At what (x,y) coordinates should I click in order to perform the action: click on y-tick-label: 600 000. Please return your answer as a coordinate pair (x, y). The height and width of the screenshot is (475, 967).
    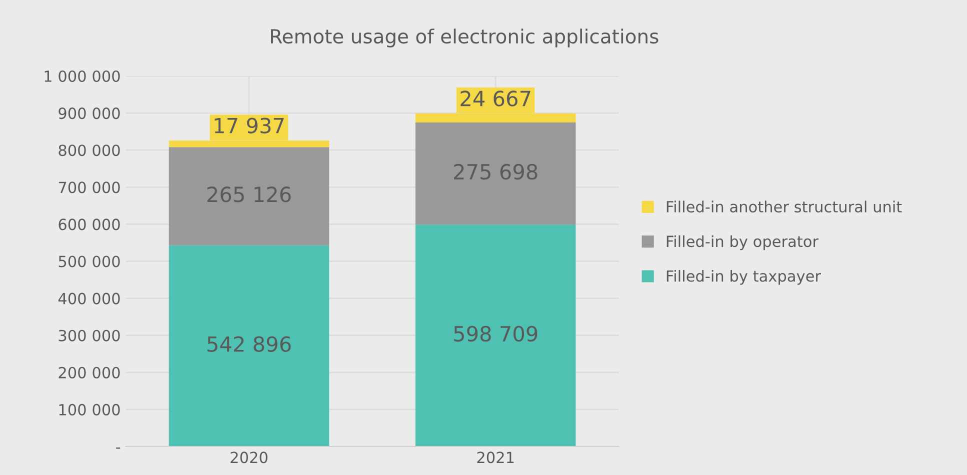
    Looking at the image, I should click on (89, 224).